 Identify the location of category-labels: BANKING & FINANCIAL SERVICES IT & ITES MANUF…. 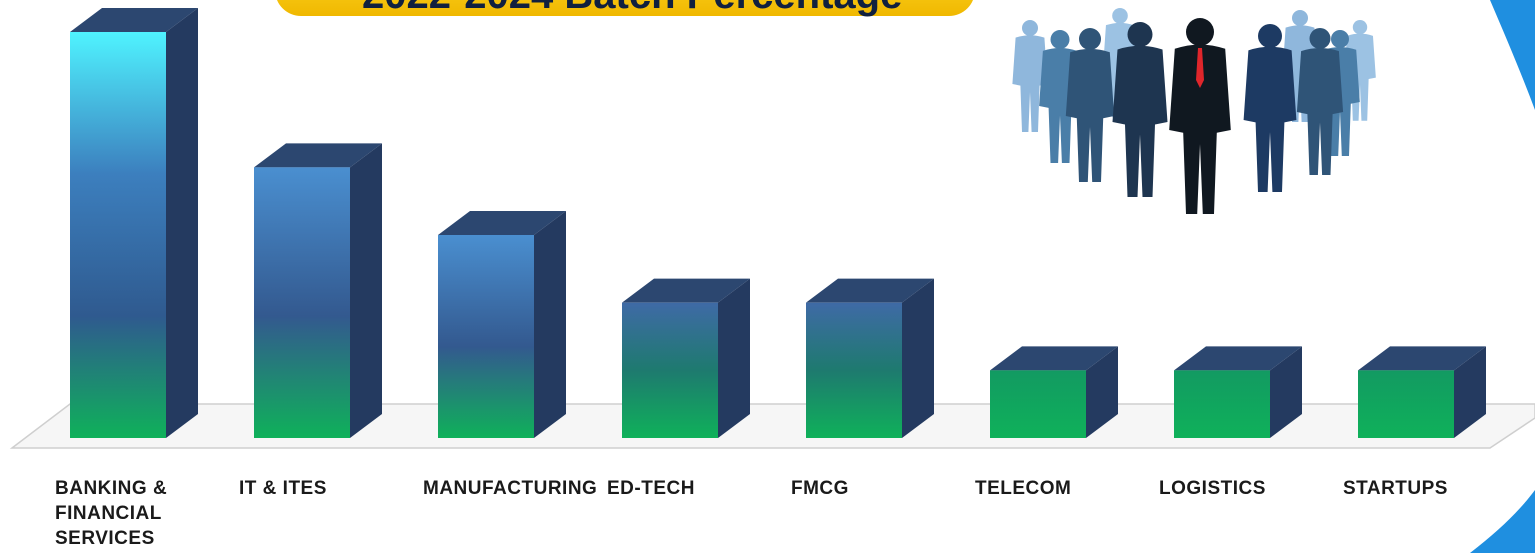
(751, 513).